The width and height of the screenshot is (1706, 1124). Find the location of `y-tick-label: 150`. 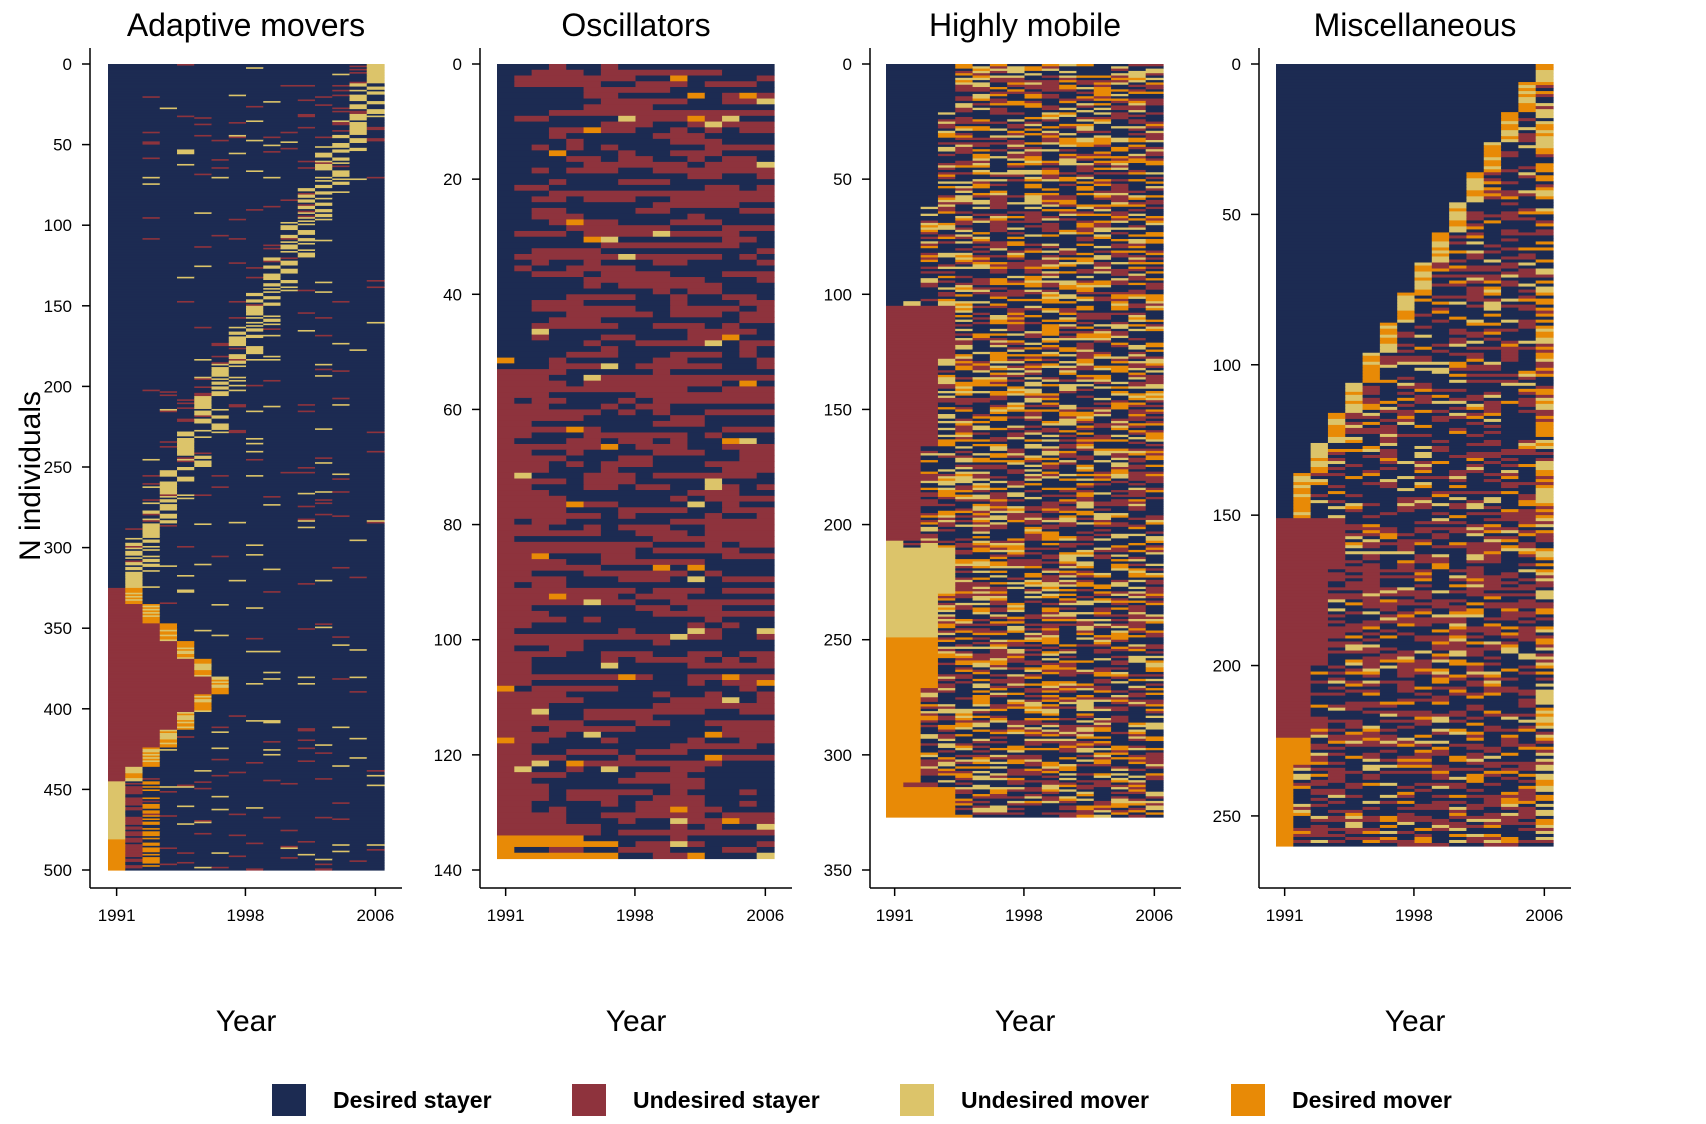

y-tick-label: 150 is located at coordinates (58, 306).